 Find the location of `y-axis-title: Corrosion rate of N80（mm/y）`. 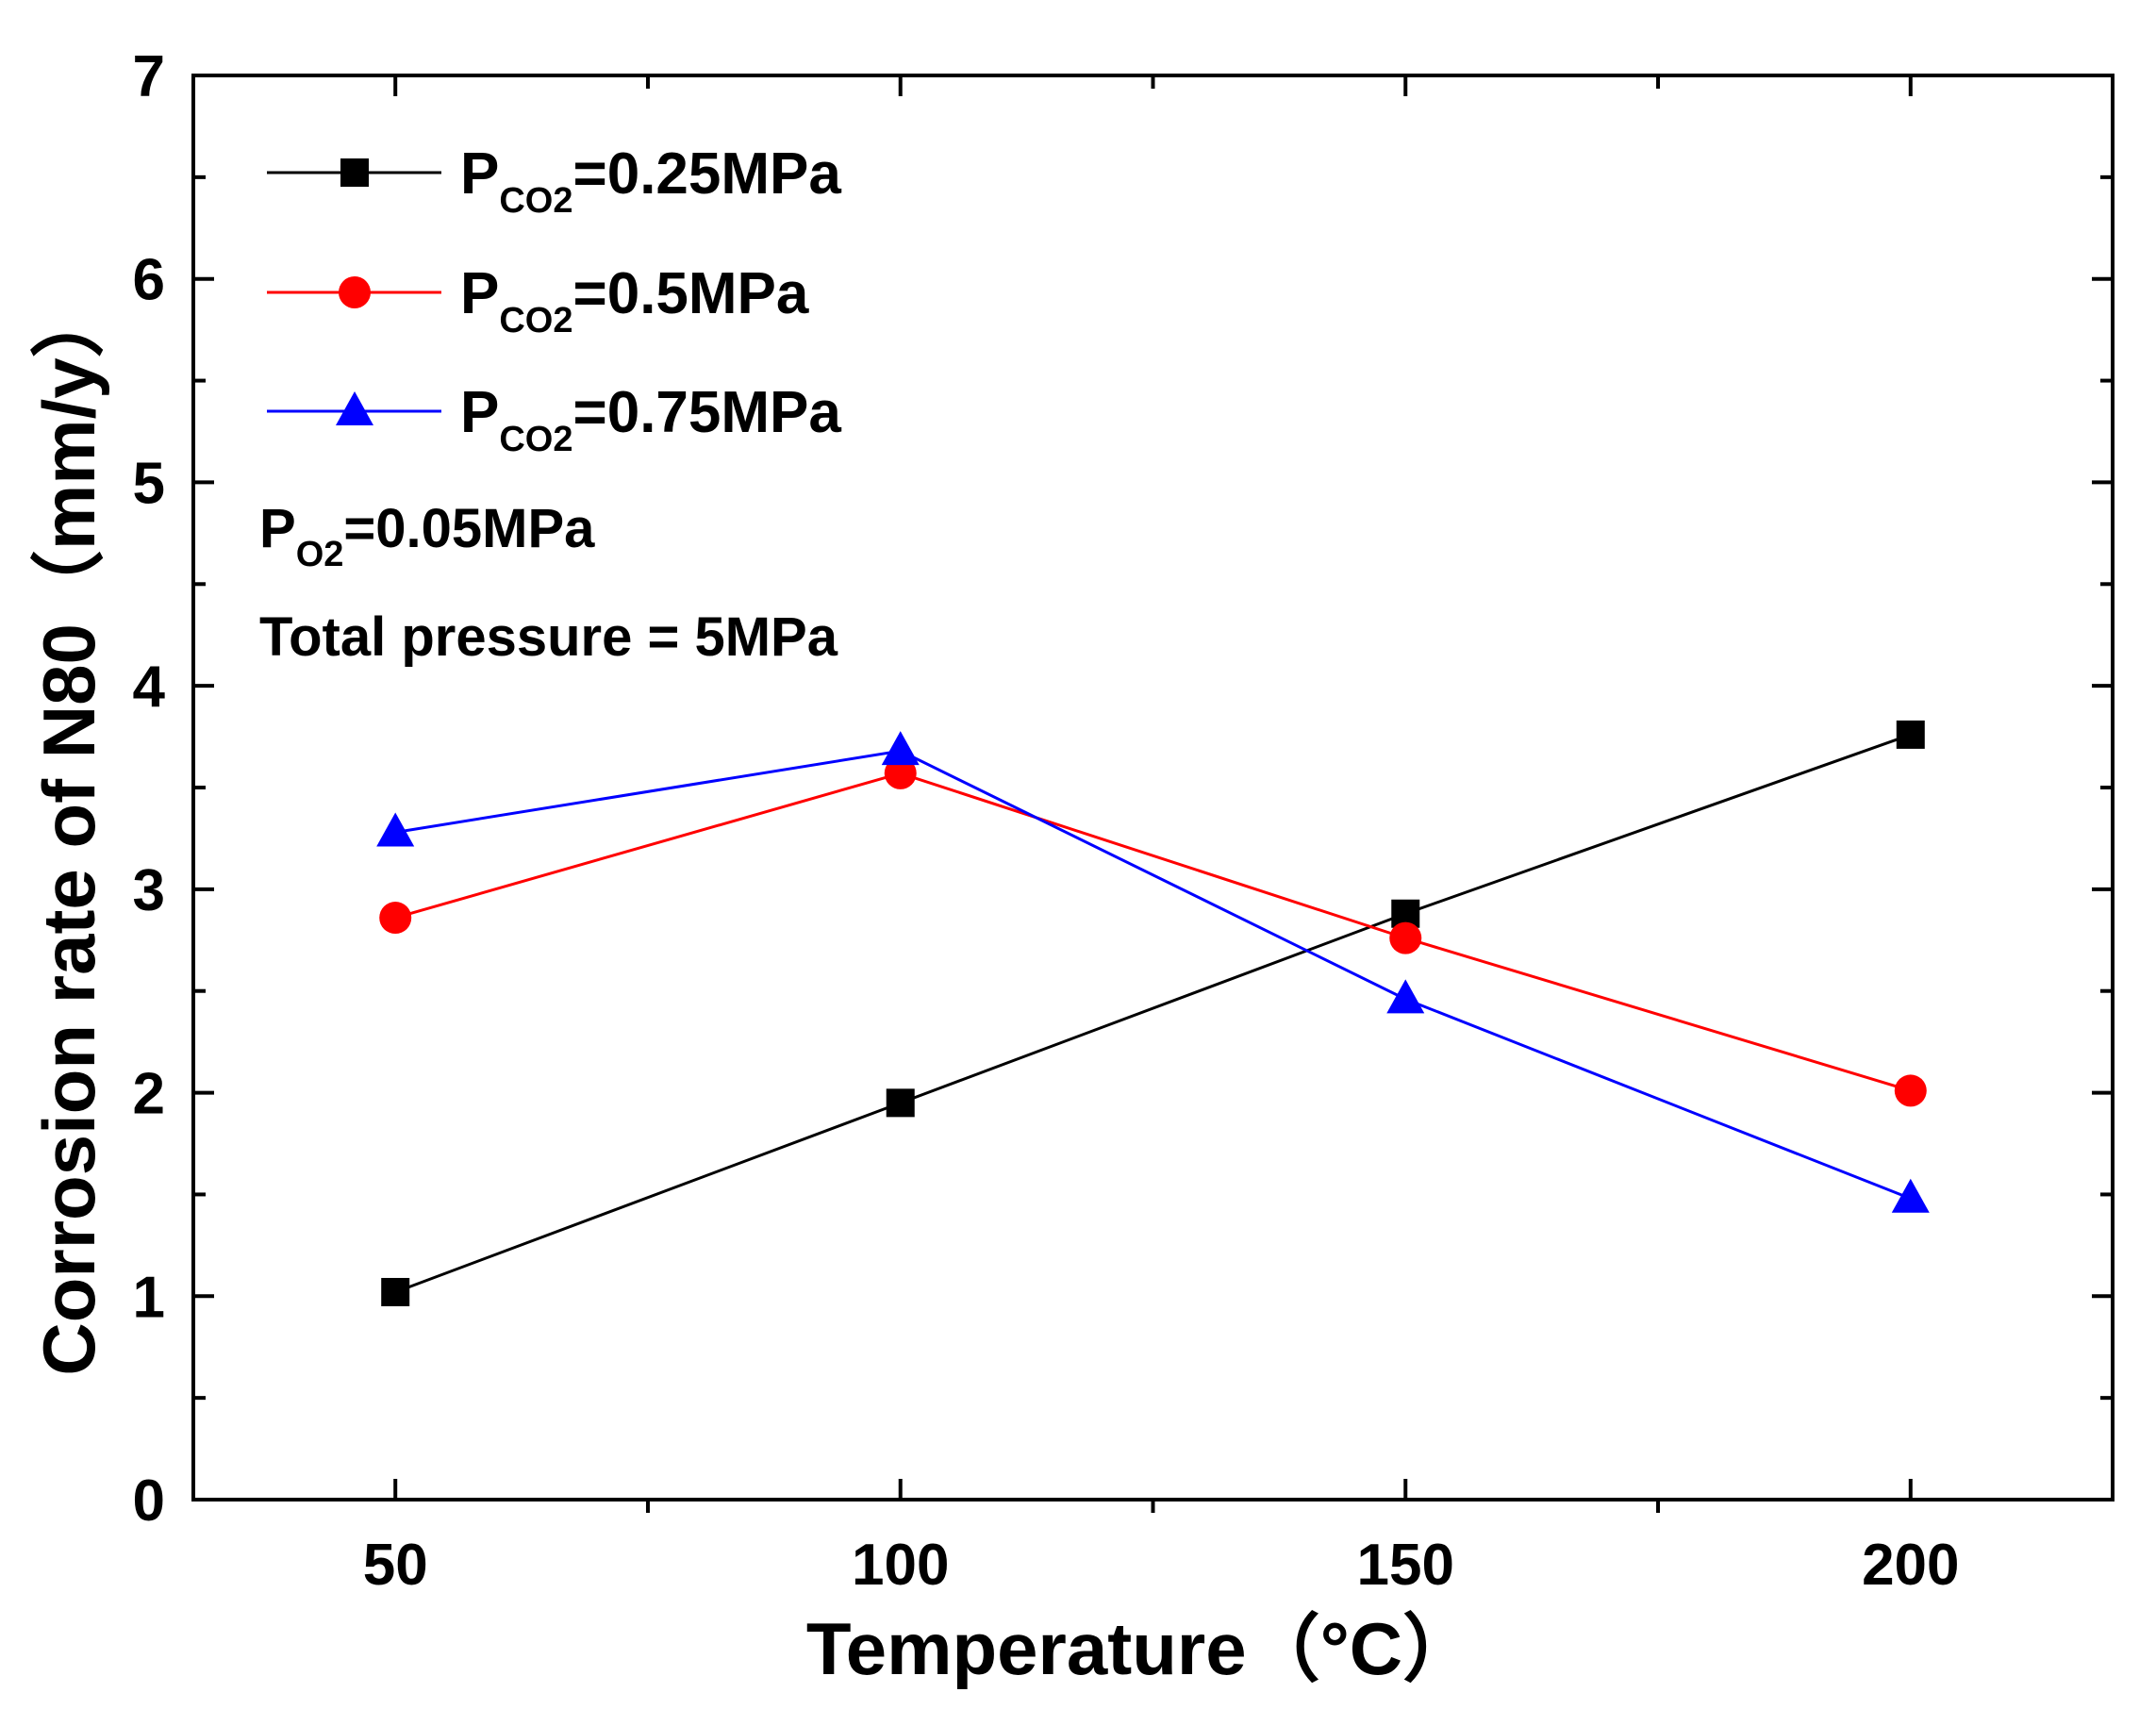

y-axis-title: Corrosion rate of N80（mm/y） is located at coordinates (68, 829).